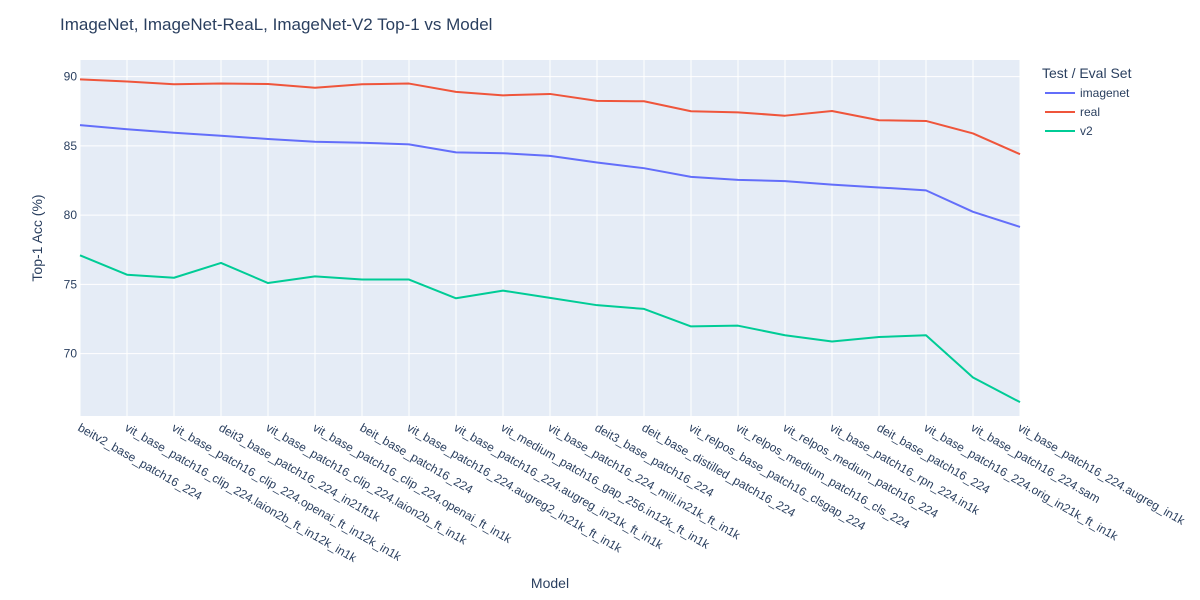  What do you see at coordinates (71, 146) in the screenshot?
I see `y-tick-label: 85` at bounding box center [71, 146].